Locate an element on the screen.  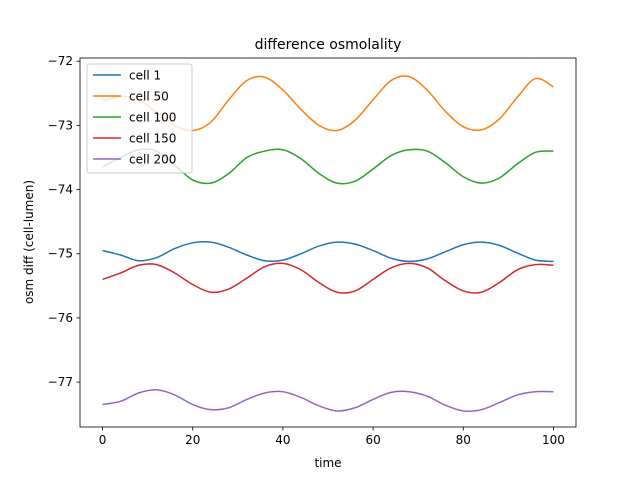
legend-box is located at coordinates (139, 118).